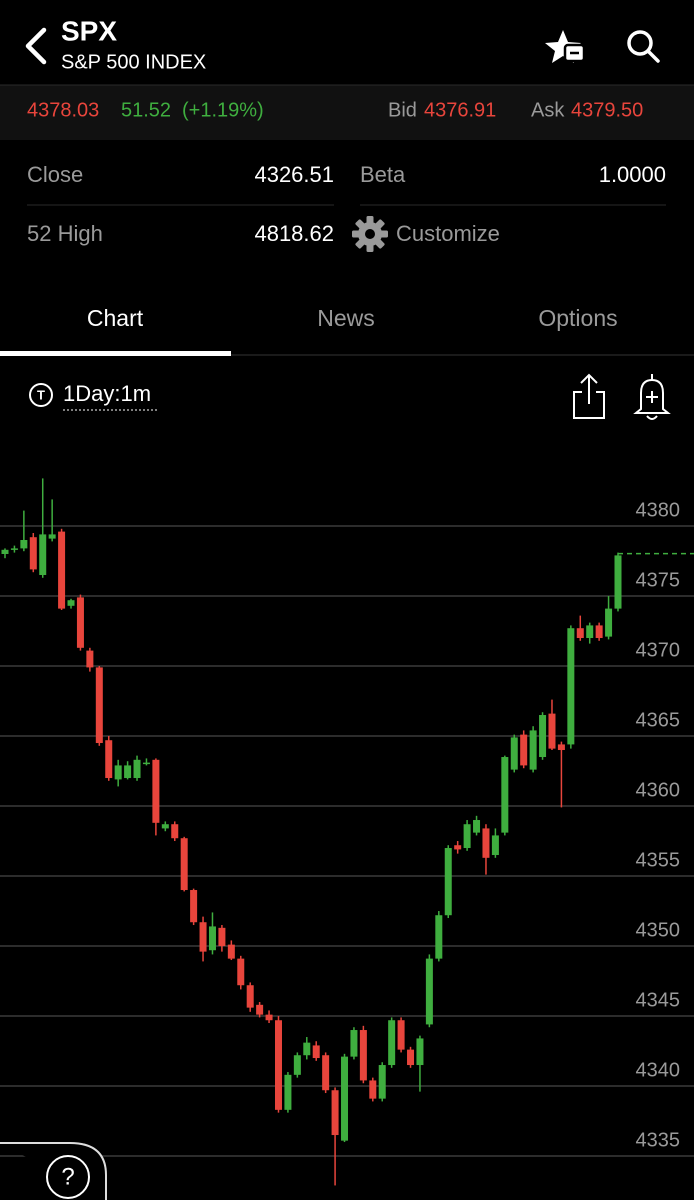  I want to click on y-tick-label: 4380, so click(658, 510).